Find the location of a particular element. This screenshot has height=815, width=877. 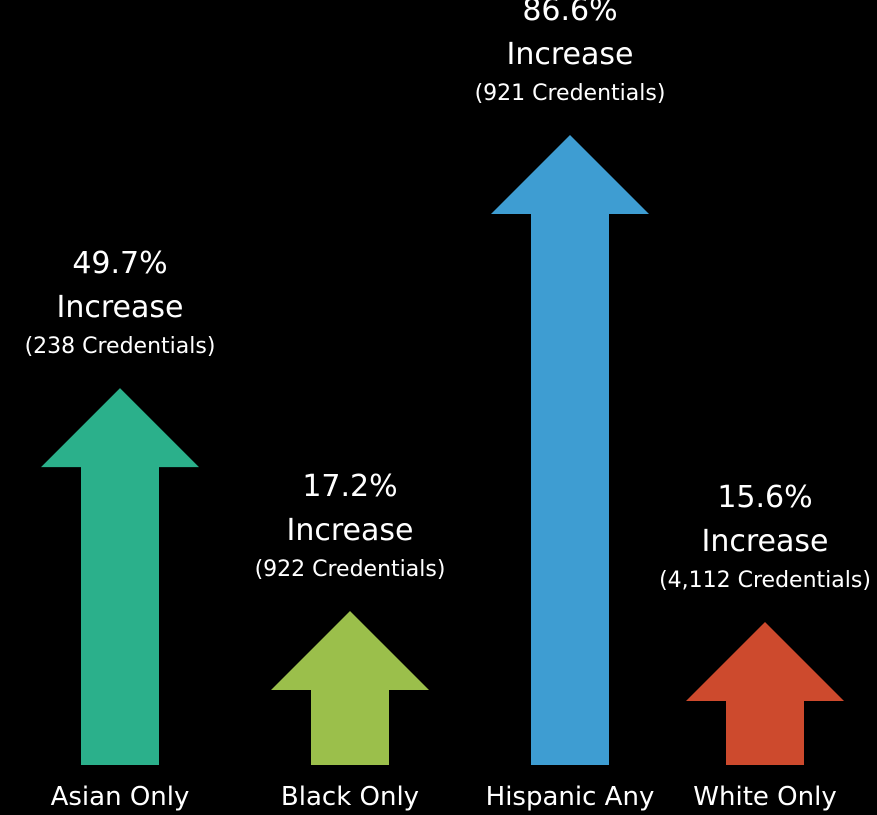

data-label-credentials-hispanic-any: (921 Credentials) is located at coordinates (570, 93).